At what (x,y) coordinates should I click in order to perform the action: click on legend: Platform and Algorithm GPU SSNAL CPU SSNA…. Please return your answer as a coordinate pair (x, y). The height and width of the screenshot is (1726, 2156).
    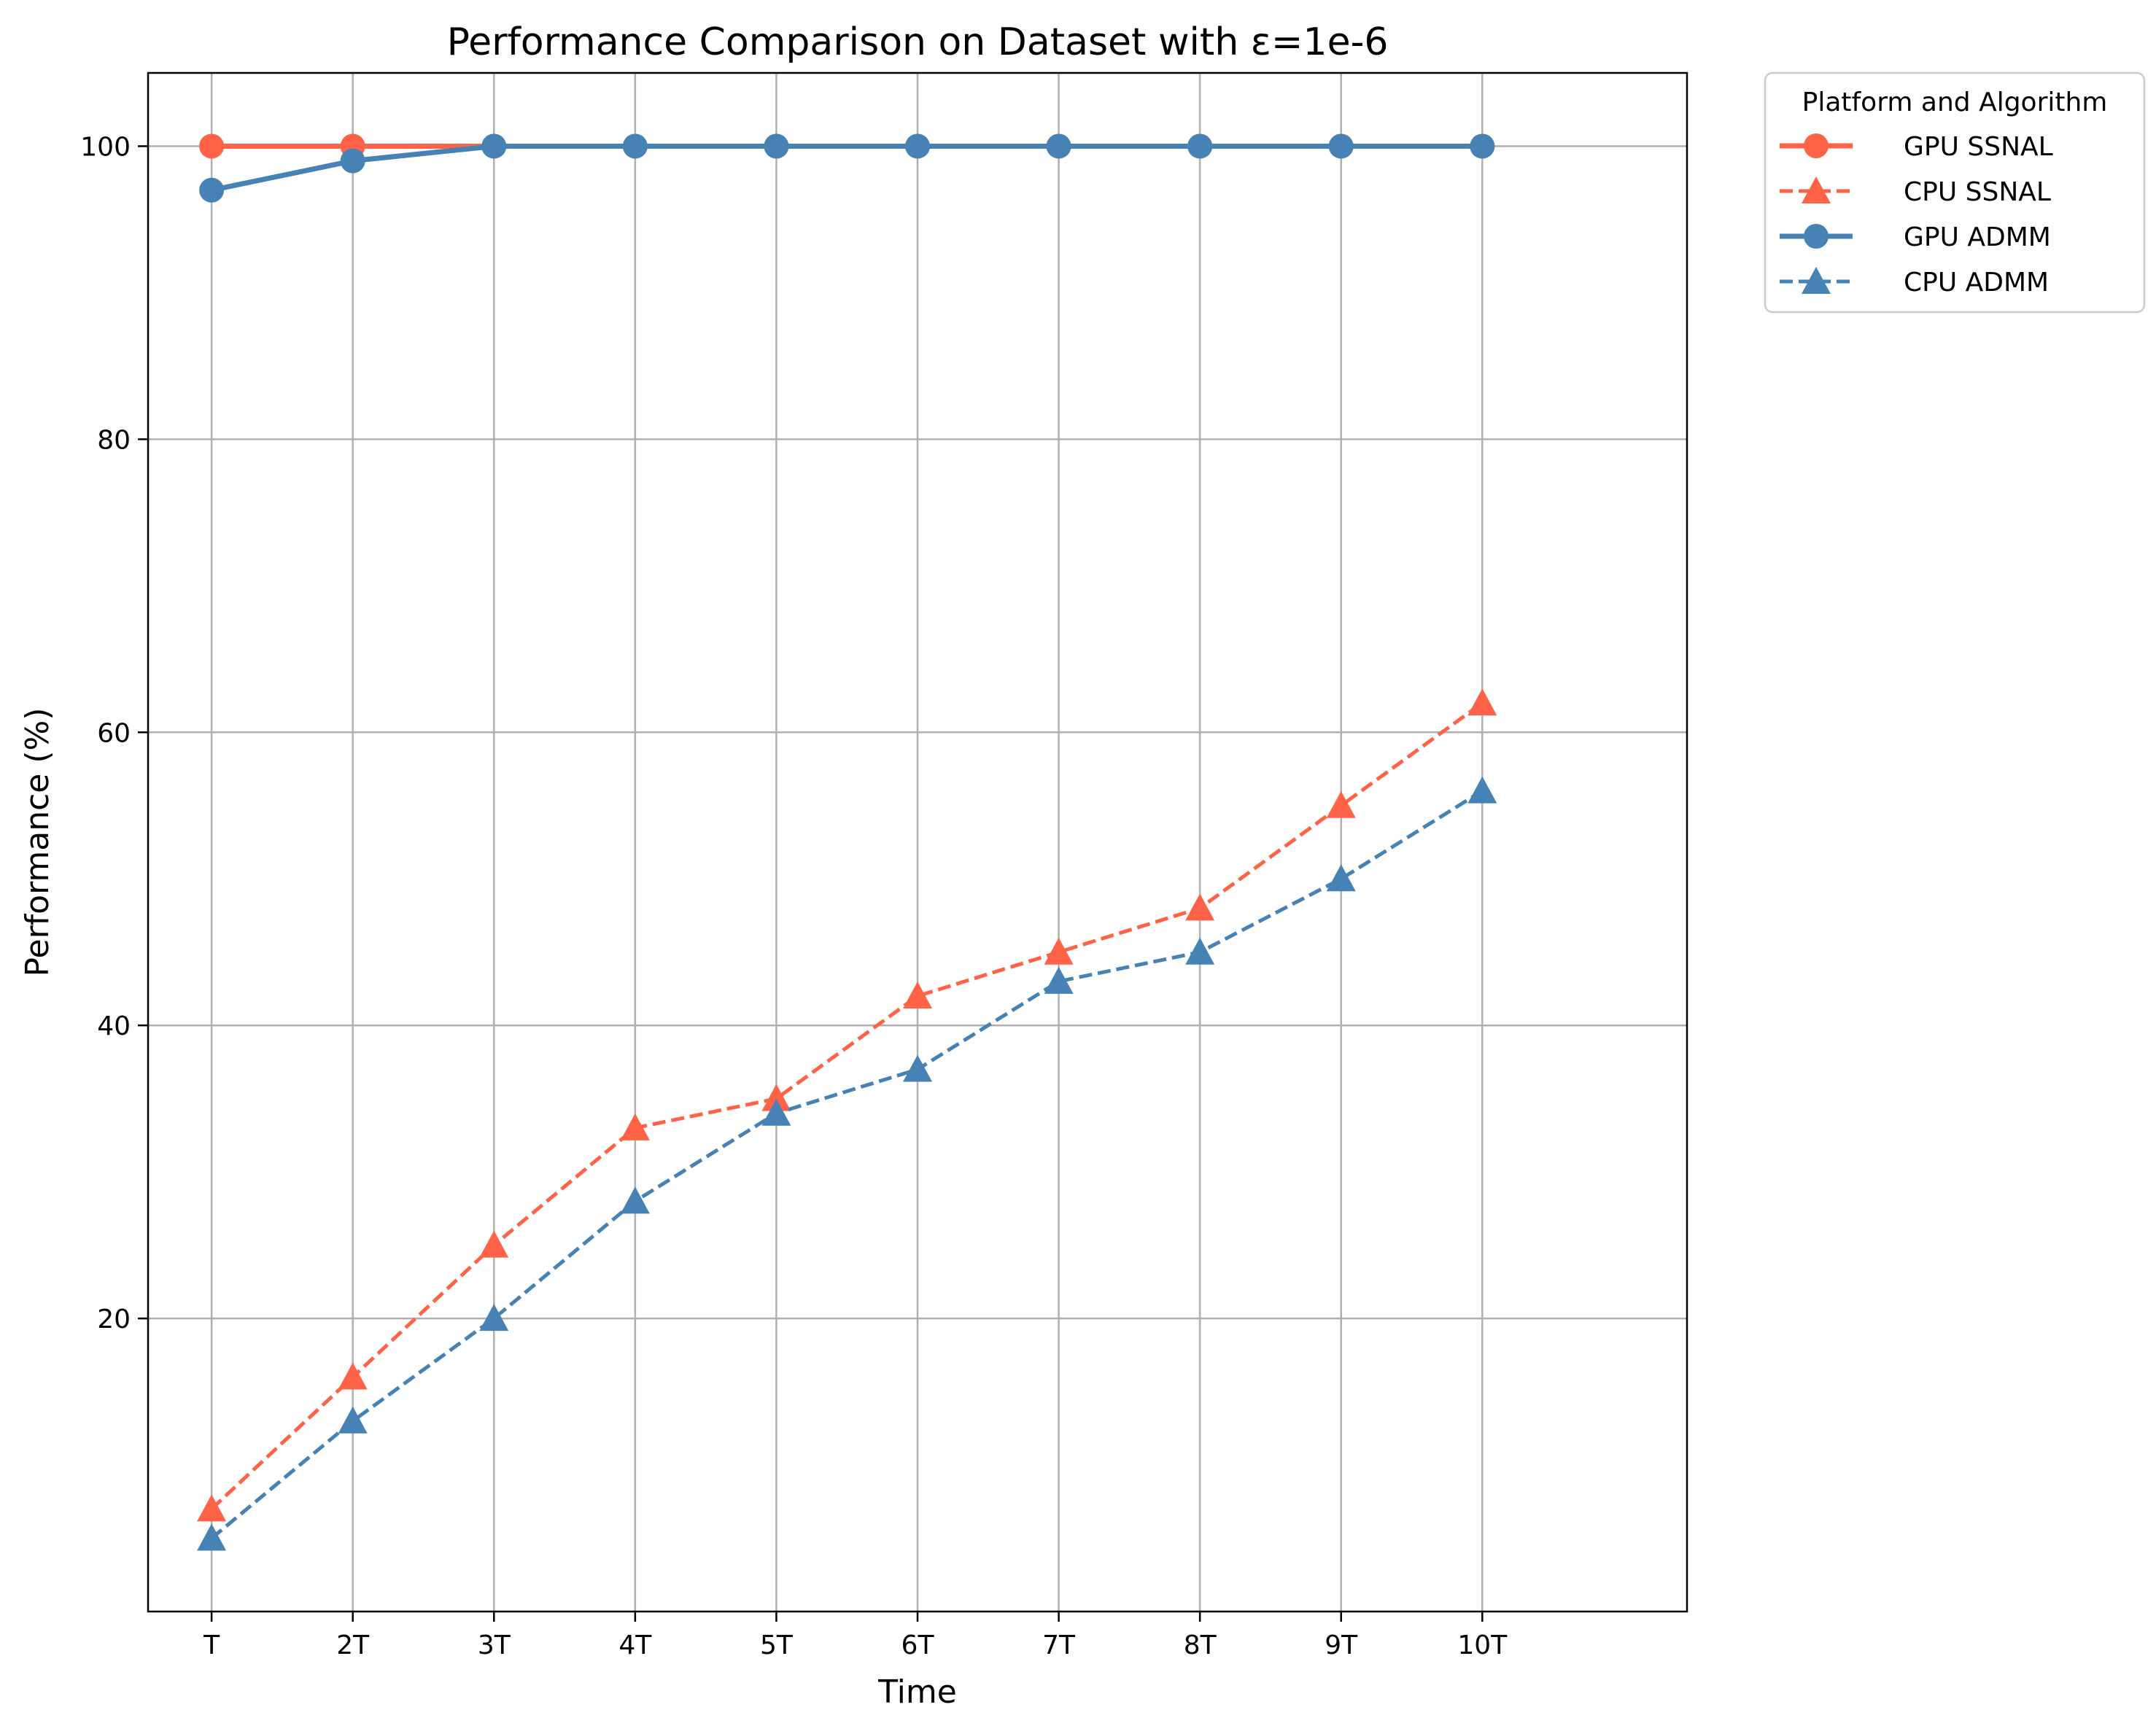
    Looking at the image, I should click on (1955, 192).